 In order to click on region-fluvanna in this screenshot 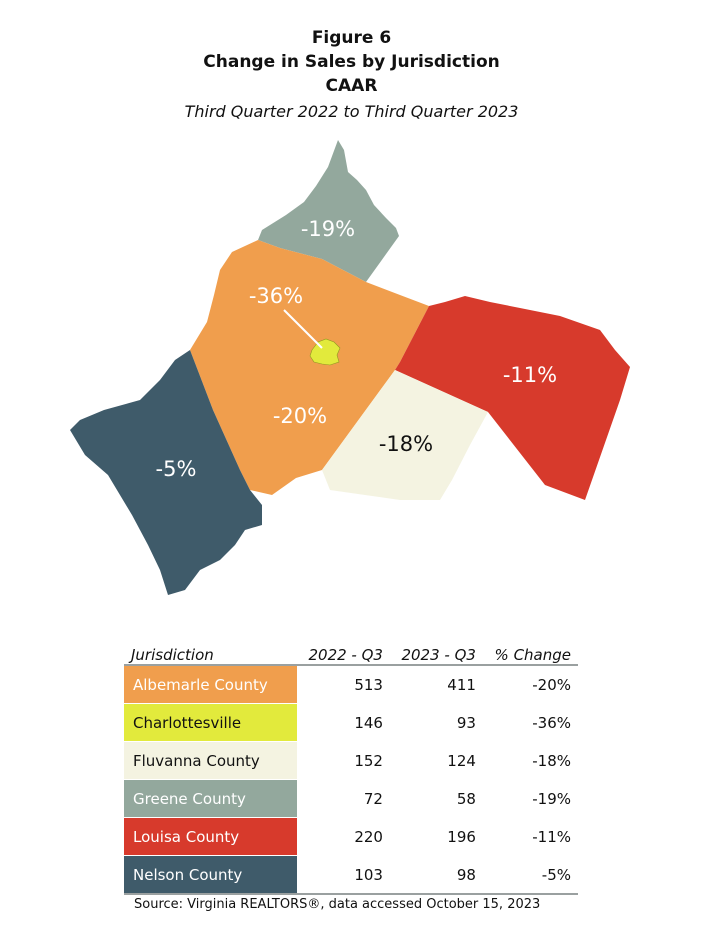, I will do `click(405, 435)`.